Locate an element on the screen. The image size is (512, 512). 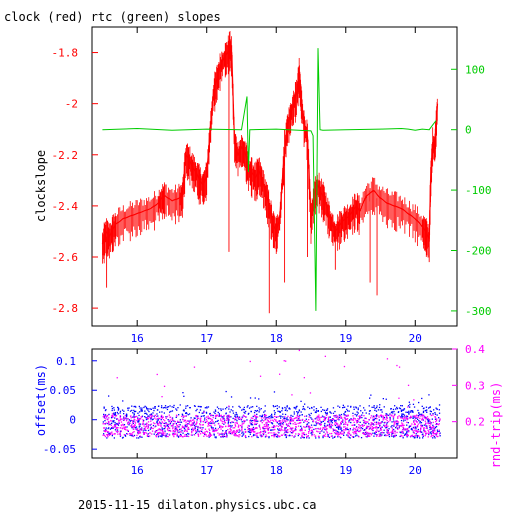
top-y2-tick-label: 100 is located at coordinates (475, 69).